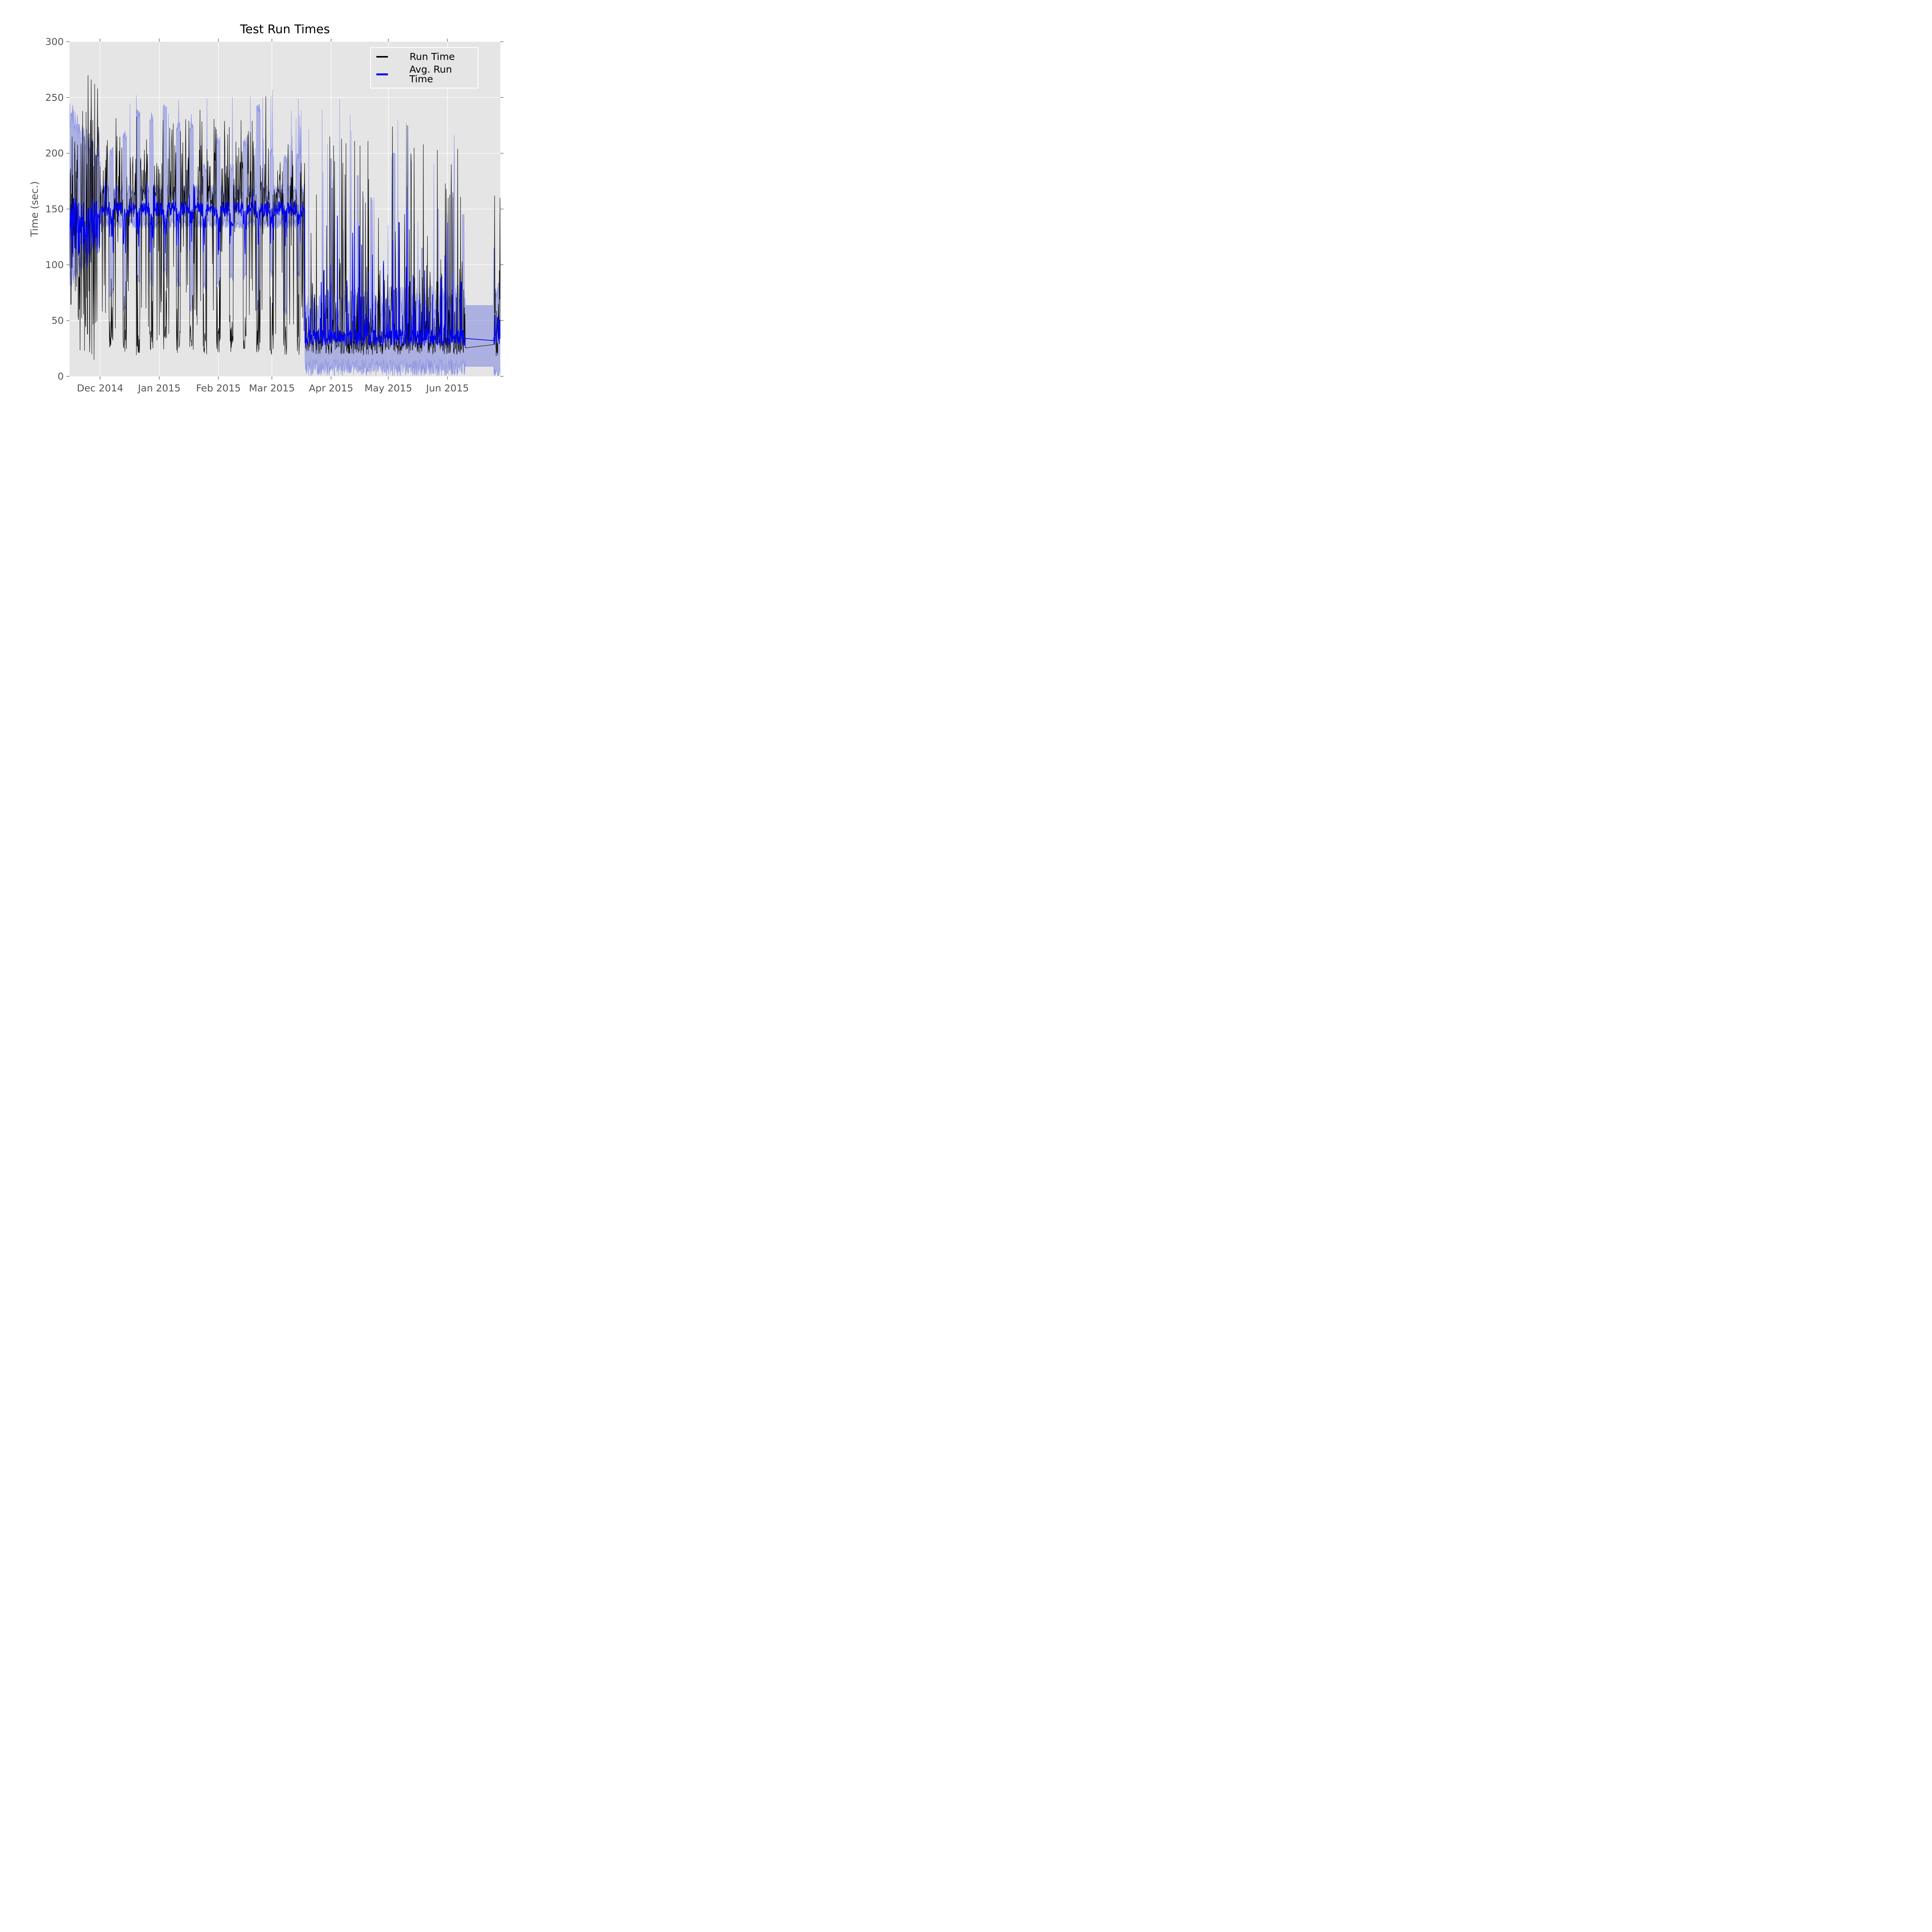  I want to click on legend-item-avg-run-time: Avg. Run Time, so click(427, 74).